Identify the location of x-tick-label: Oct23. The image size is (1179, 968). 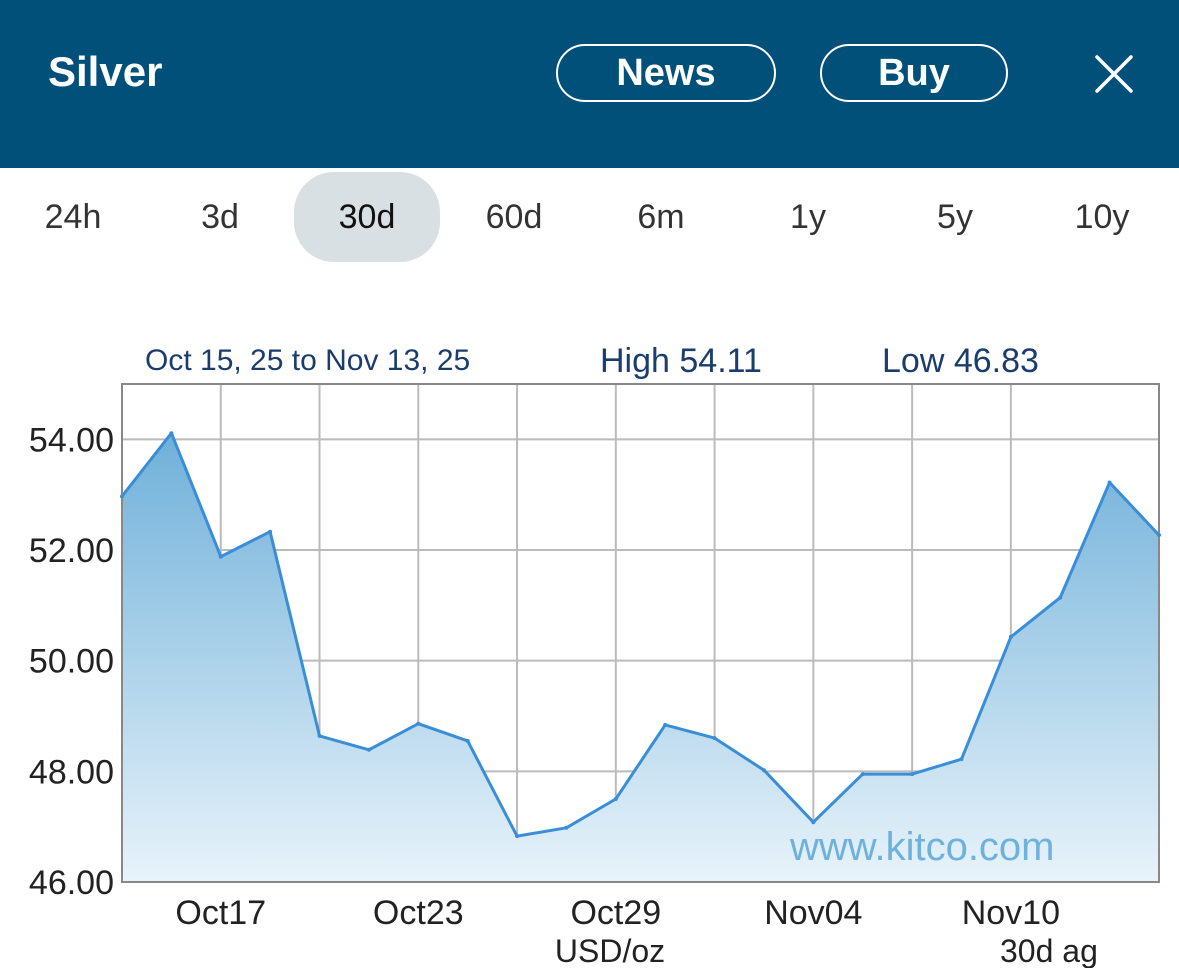
(418, 913).